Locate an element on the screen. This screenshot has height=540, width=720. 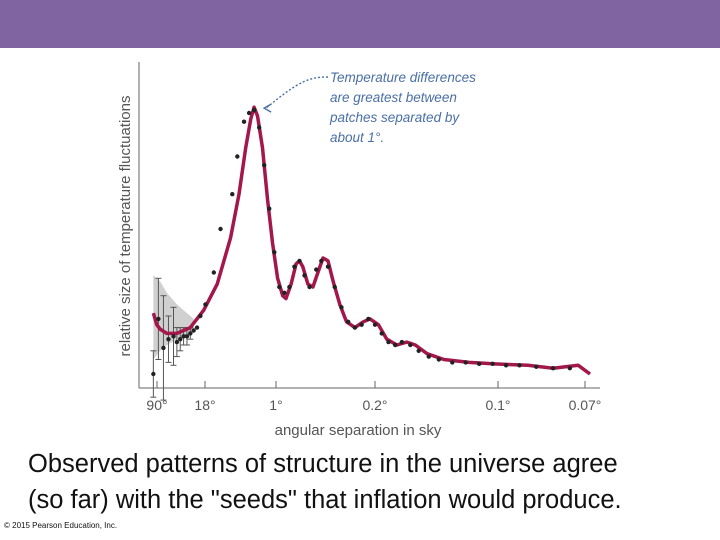
x-tick-label: 0.2° is located at coordinates (374, 405).